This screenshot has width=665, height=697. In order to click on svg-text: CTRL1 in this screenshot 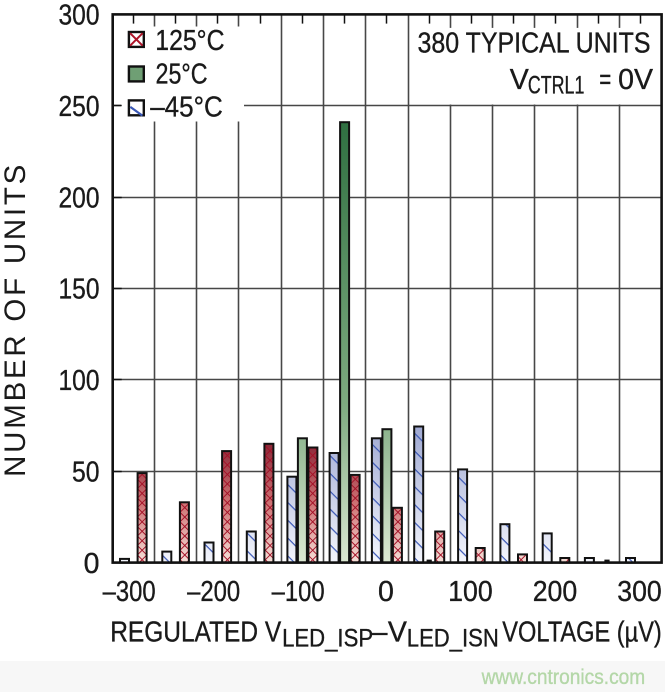, I will do `click(556, 86)`.